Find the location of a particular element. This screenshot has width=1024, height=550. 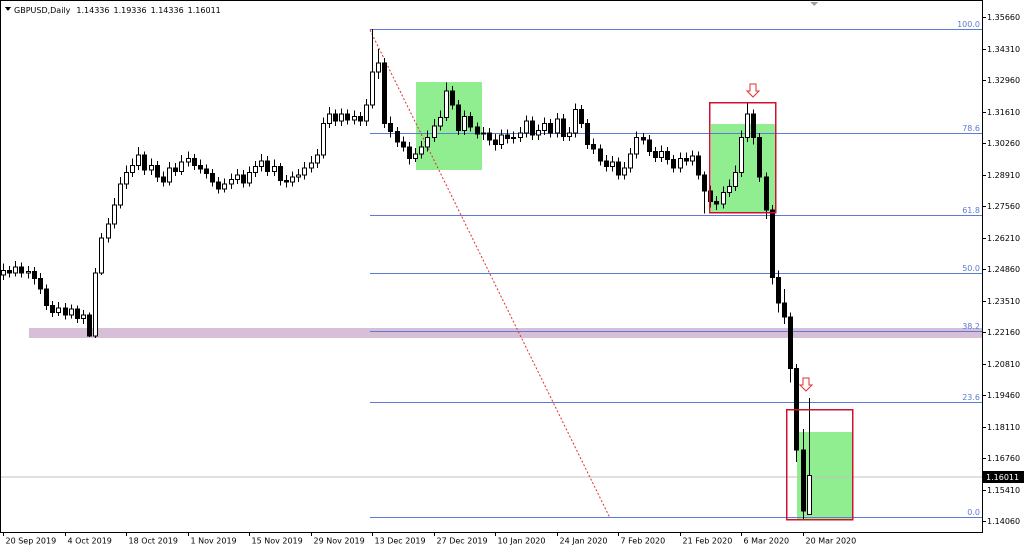

x-tick-label: 13 Dec 2019 is located at coordinates (400, 541).